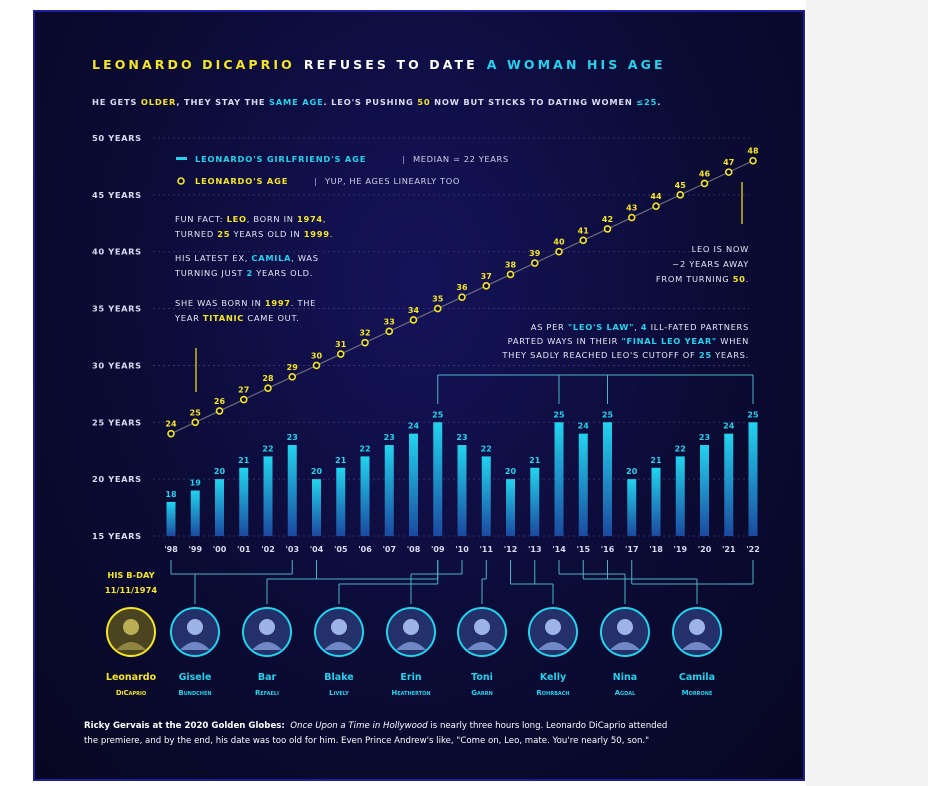 The image size is (928, 786). What do you see at coordinates (196, 412) in the screenshot?
I see `leo-age-value-label: 25` at bounding box center [196, 412].